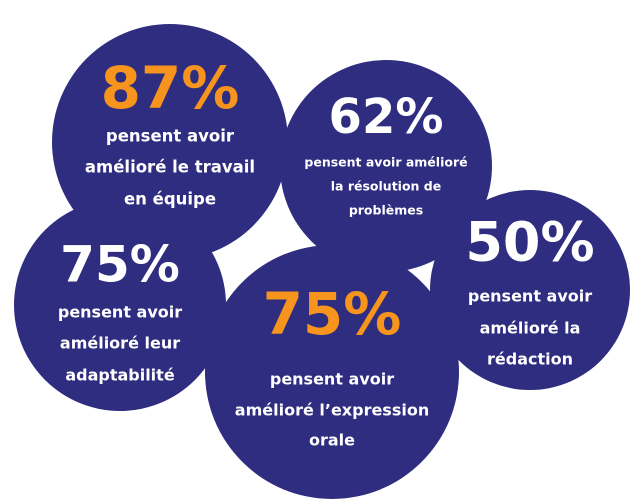 This screenshot has width=640, height=499. Describe the element at coordinates (120, 343) in the screenshot. I see `bubble-caption: amélioré leur` at that location.